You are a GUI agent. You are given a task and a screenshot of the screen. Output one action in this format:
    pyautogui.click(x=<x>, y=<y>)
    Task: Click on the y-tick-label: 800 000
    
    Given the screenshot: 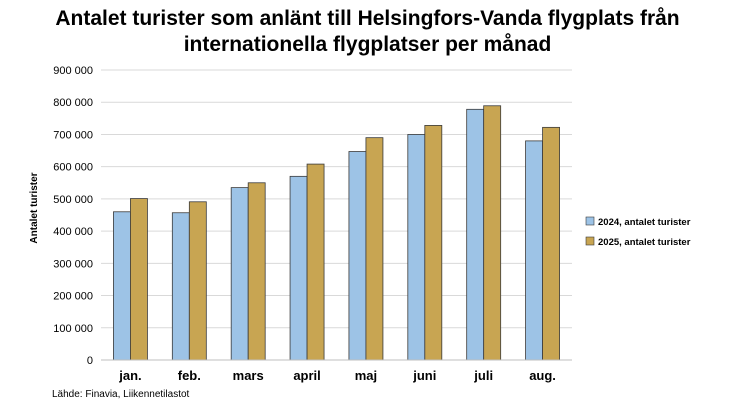 What is the action you would take?
    pyautogui.click(x=73, y=103)
    